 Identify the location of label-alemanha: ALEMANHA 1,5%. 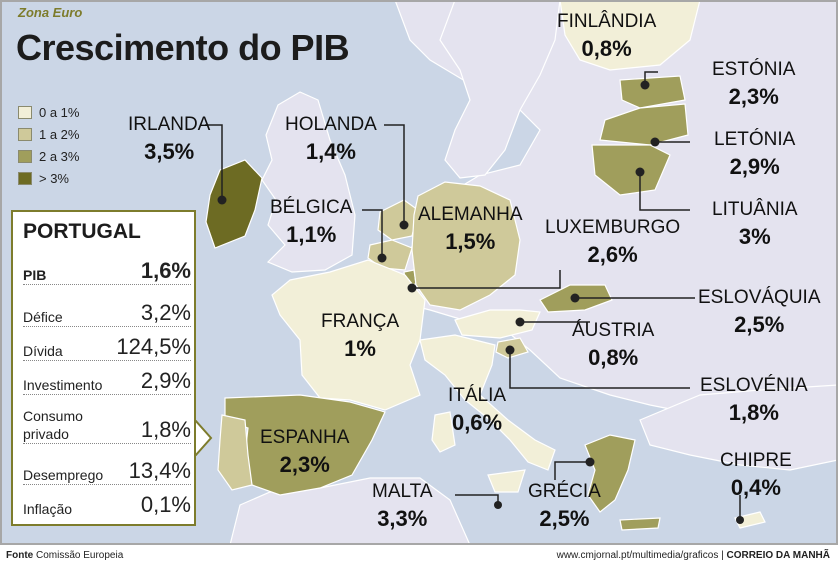
(470, 229).